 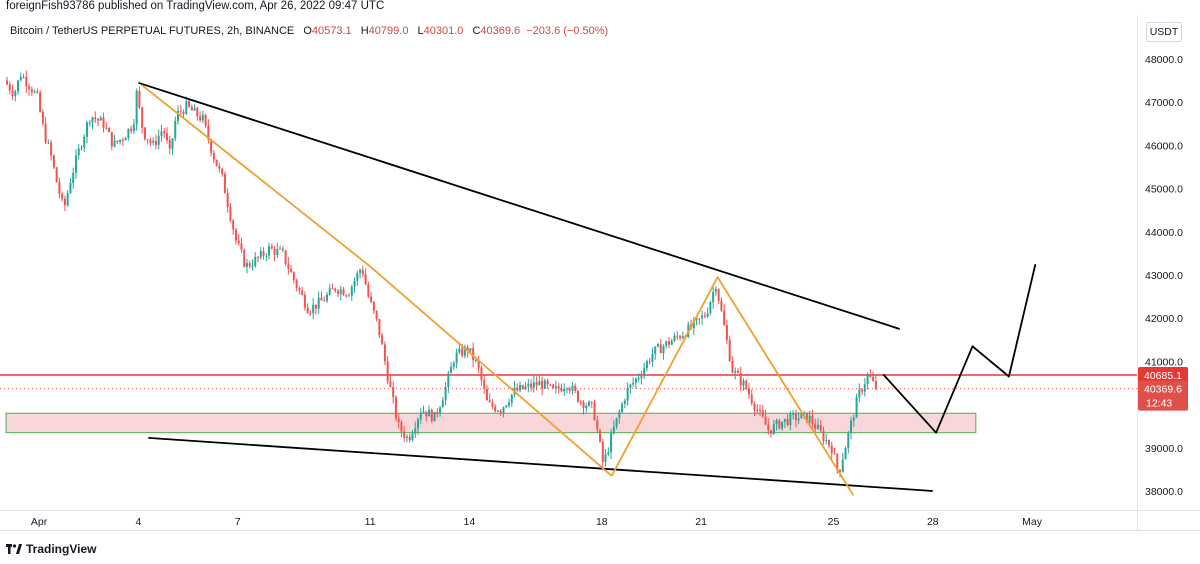 What do you see at coordinates (470, 522) in the screenshot?
I see `x-tick-label: 14` at bounding box center [470, 522].